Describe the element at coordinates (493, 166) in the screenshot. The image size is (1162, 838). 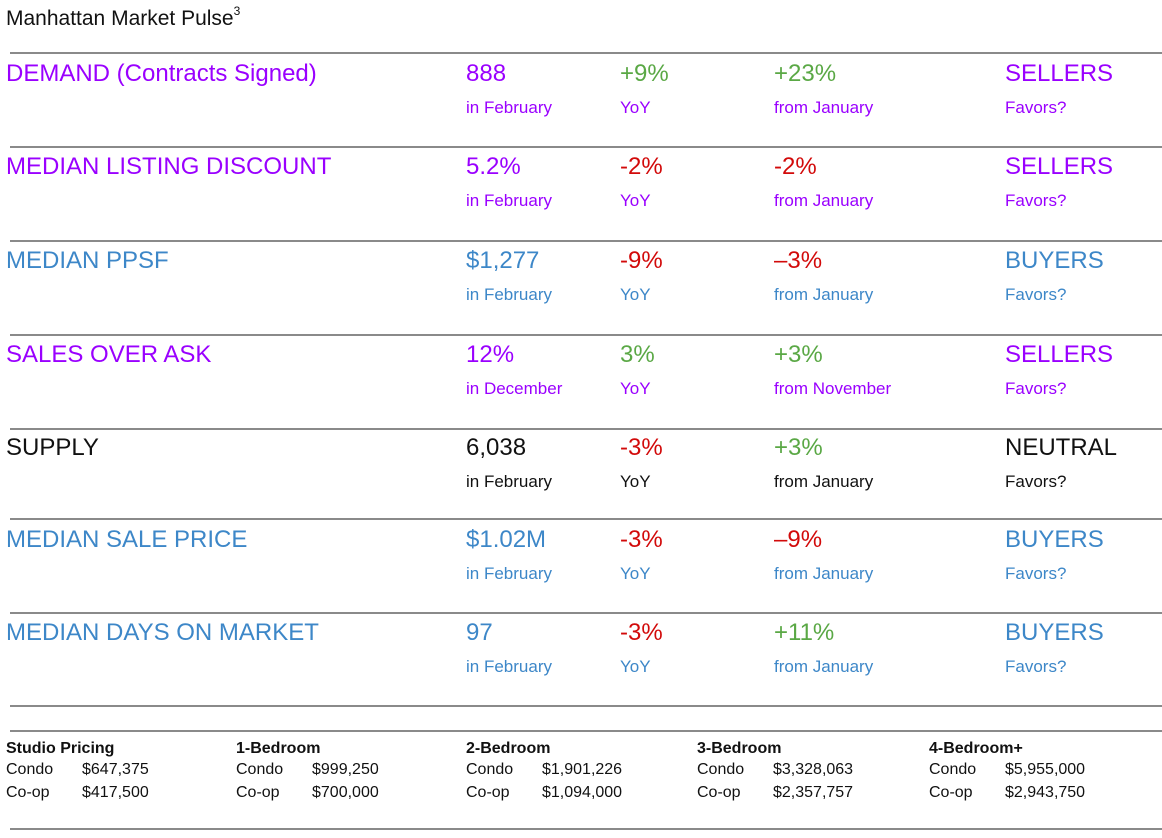
I see `metric-value: 5.2%` at that location.